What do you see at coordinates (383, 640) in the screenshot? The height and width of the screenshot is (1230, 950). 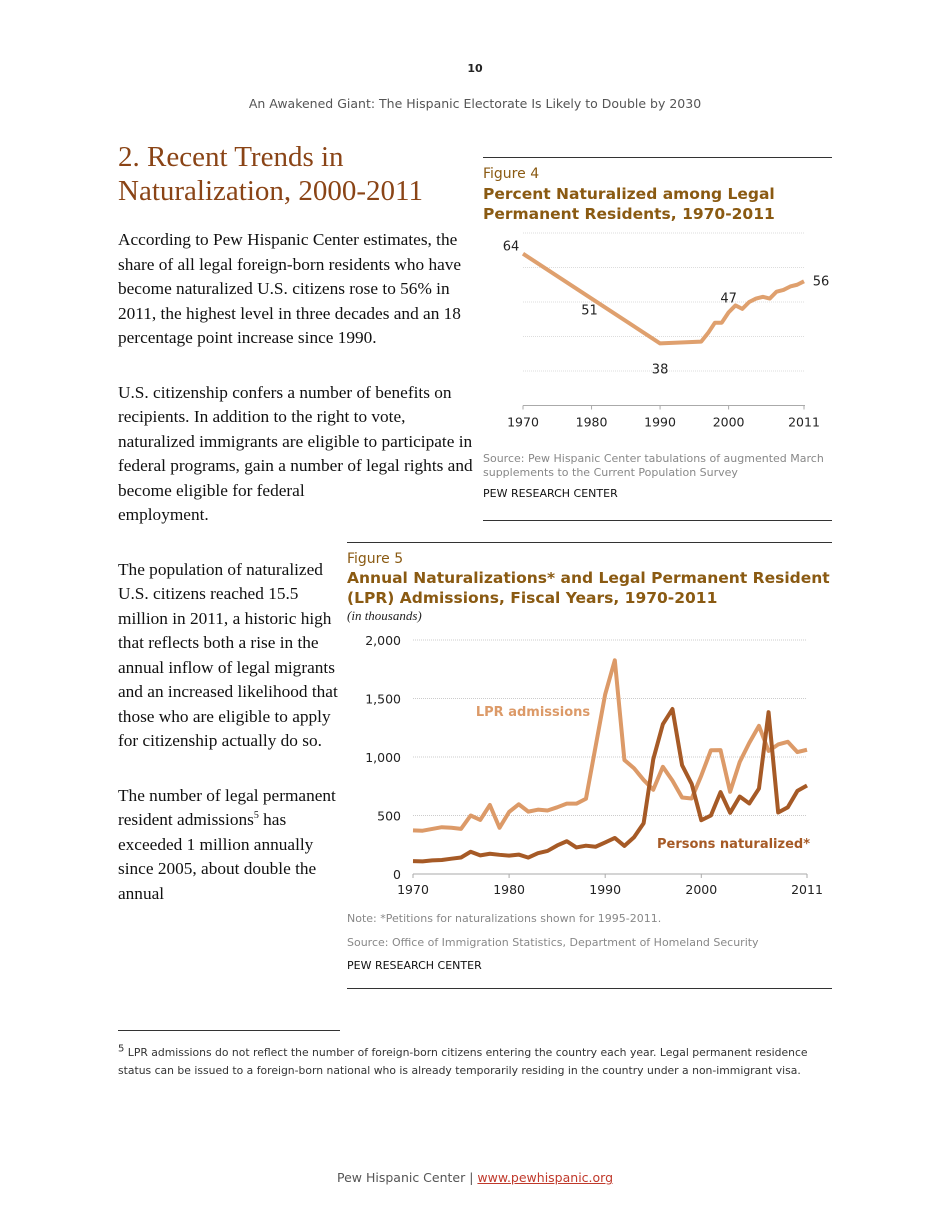 I see `y-tick-label: 2,000` at bounding box center [383, 640].